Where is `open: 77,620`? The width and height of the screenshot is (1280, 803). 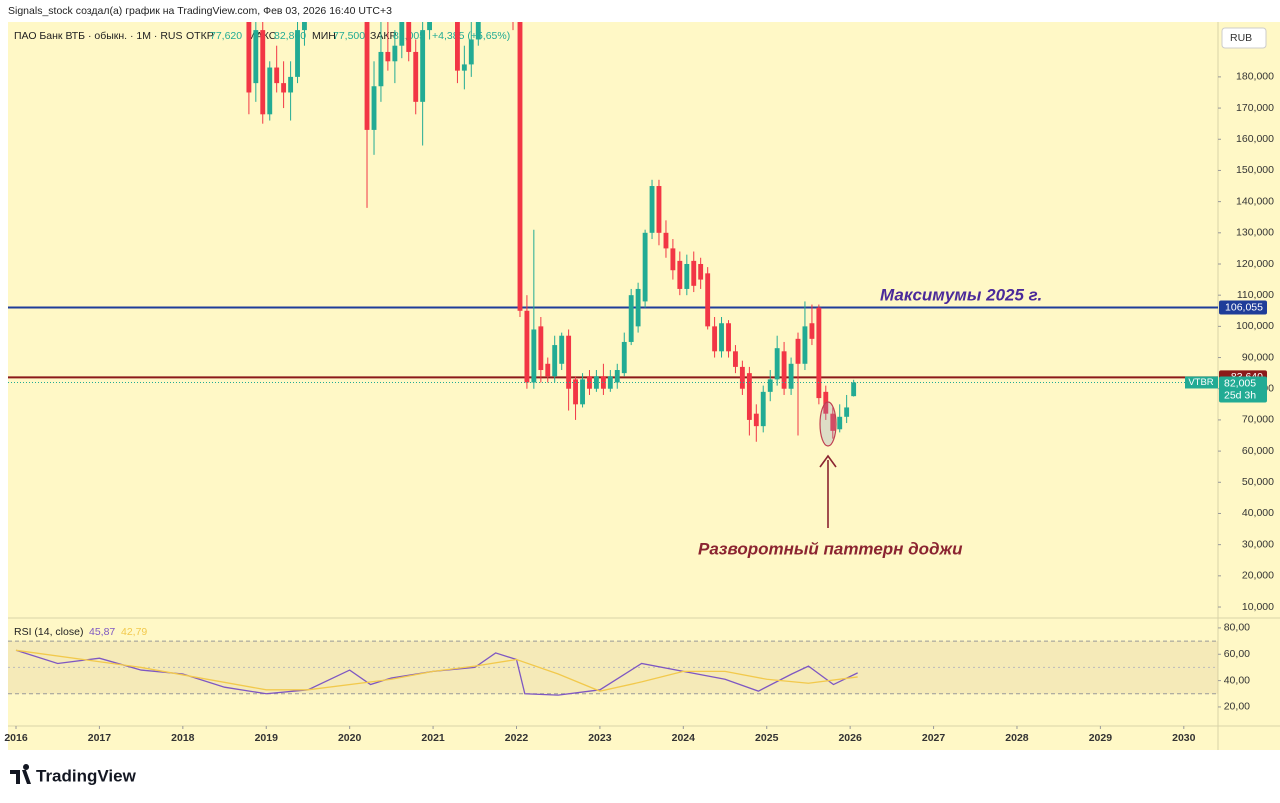 open: 77,620 is located at coordinates (226, 36).